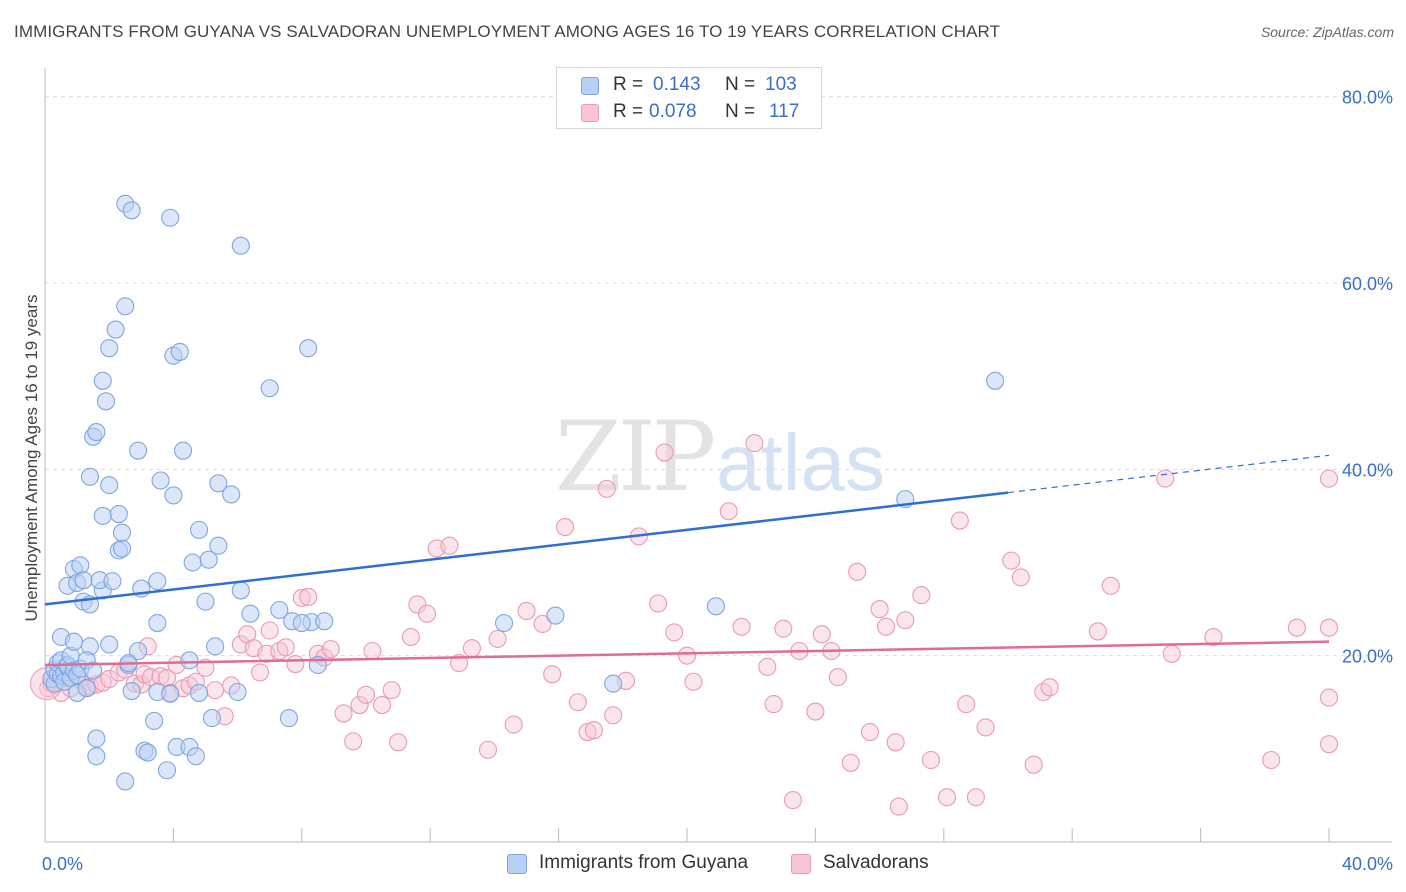 The width and height of the screenshot is (1406, 892). Describe the element at coordinates (784, 111) in the screenshot. I see `legend-n-value: 117` at that location.